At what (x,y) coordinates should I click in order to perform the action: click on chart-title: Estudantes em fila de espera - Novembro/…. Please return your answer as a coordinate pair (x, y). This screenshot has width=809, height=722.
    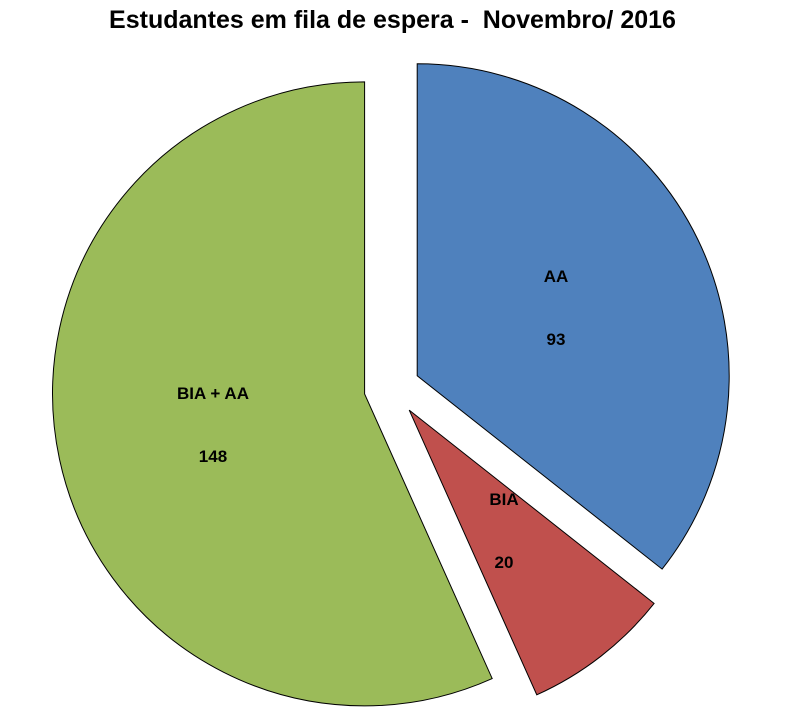
    Looking at the image, I should click on (392, 20).